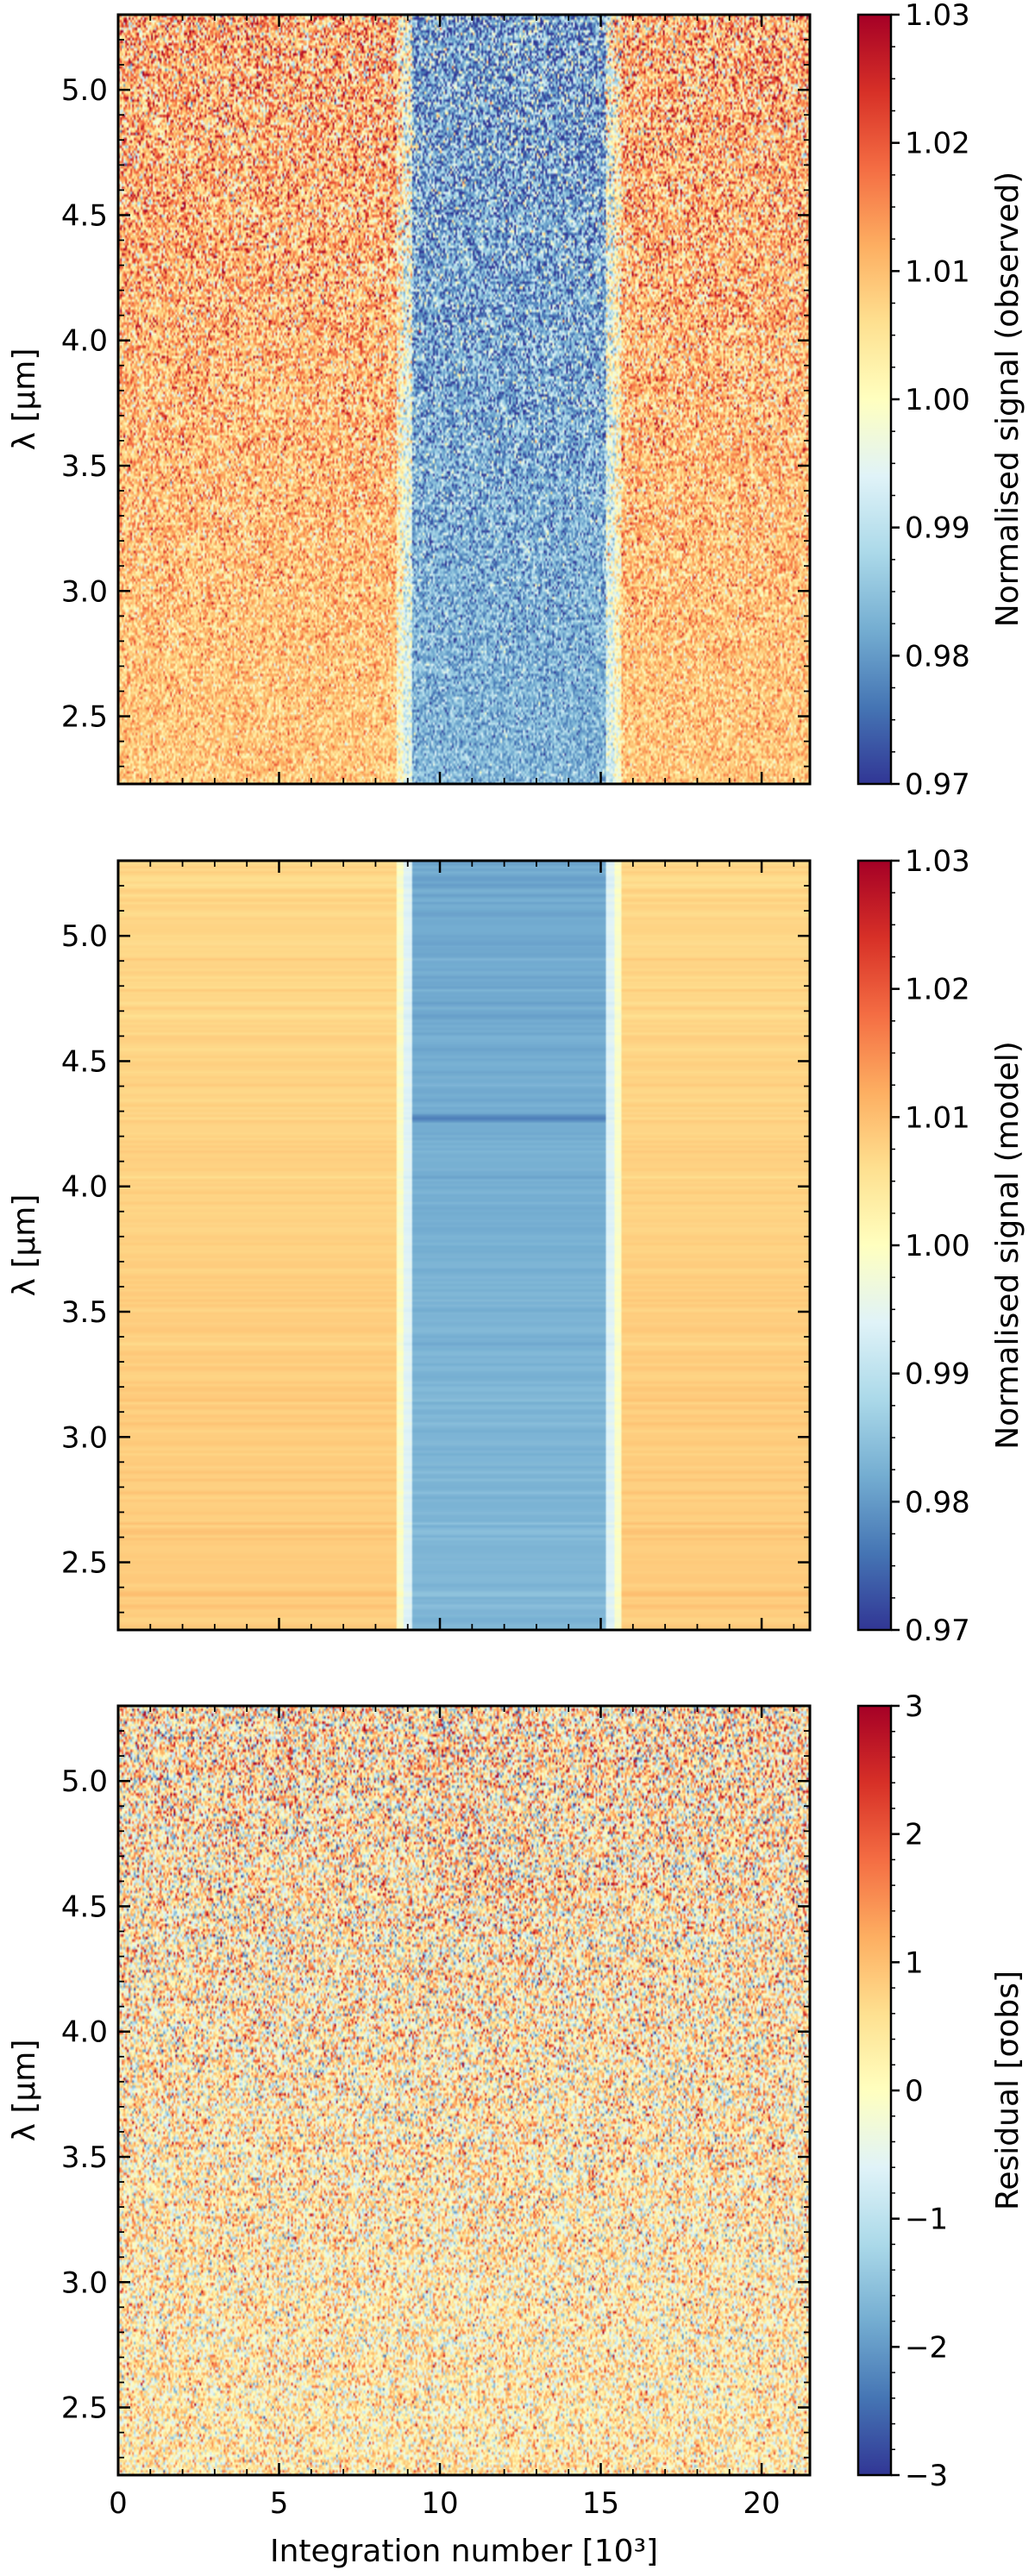  I want to click on x-tick-label: 5, so click(279, 2503).